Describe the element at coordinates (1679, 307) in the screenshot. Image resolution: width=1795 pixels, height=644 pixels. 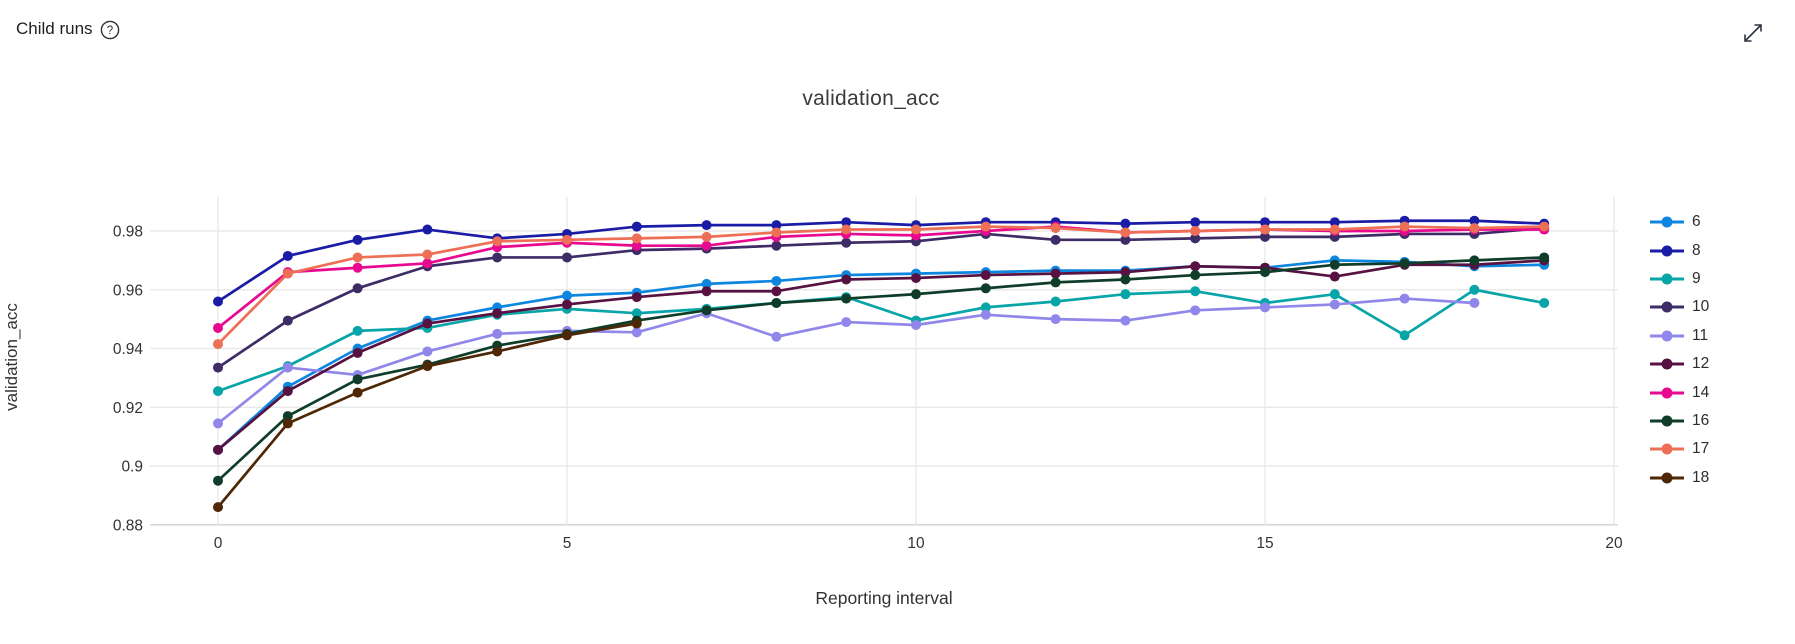
I see `legend-item-10: 10` at that location.